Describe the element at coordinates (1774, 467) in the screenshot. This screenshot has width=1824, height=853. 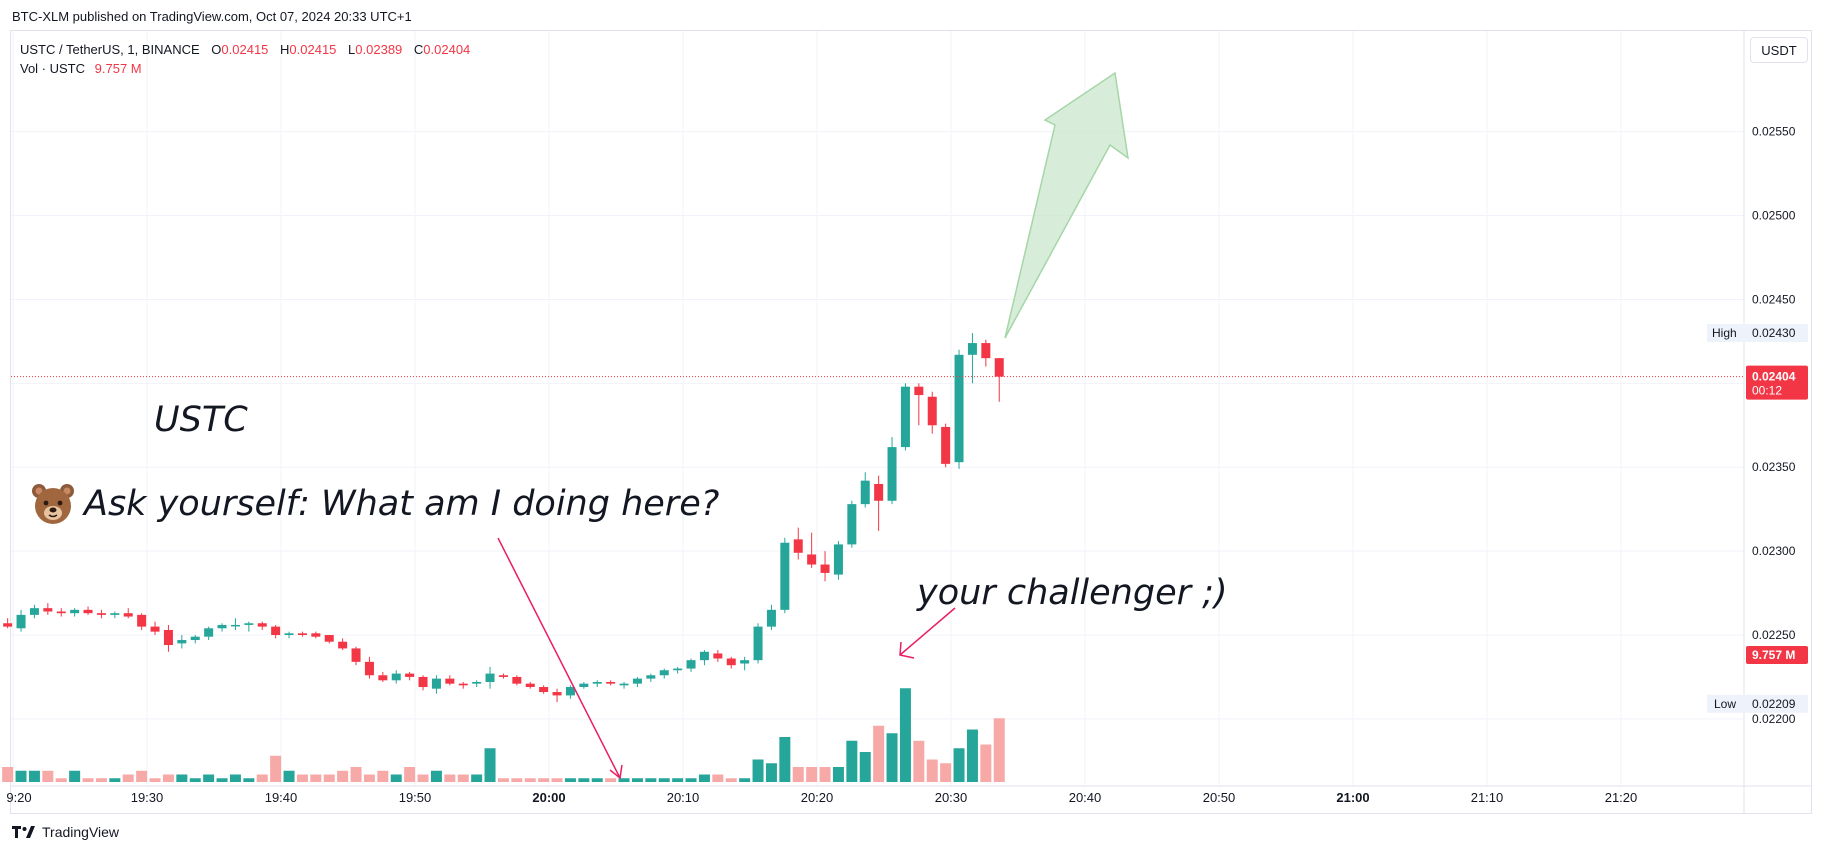
I see `y-tick-label: 0.02350` at that location.